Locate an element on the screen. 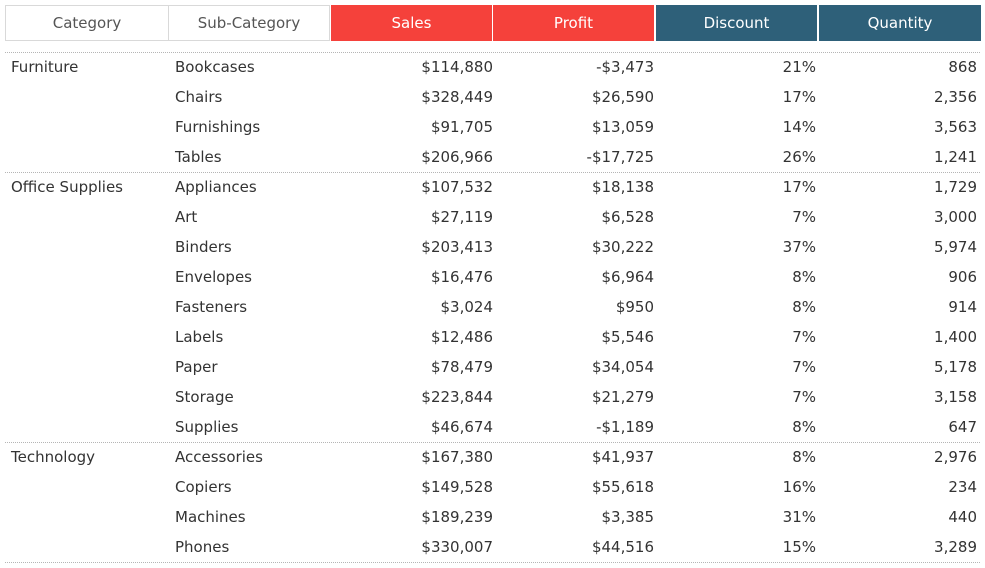 Image resolution: width=985 pixels, height=568 pixels. sales-cell: $330,007 is located at coordinates (457, 547).